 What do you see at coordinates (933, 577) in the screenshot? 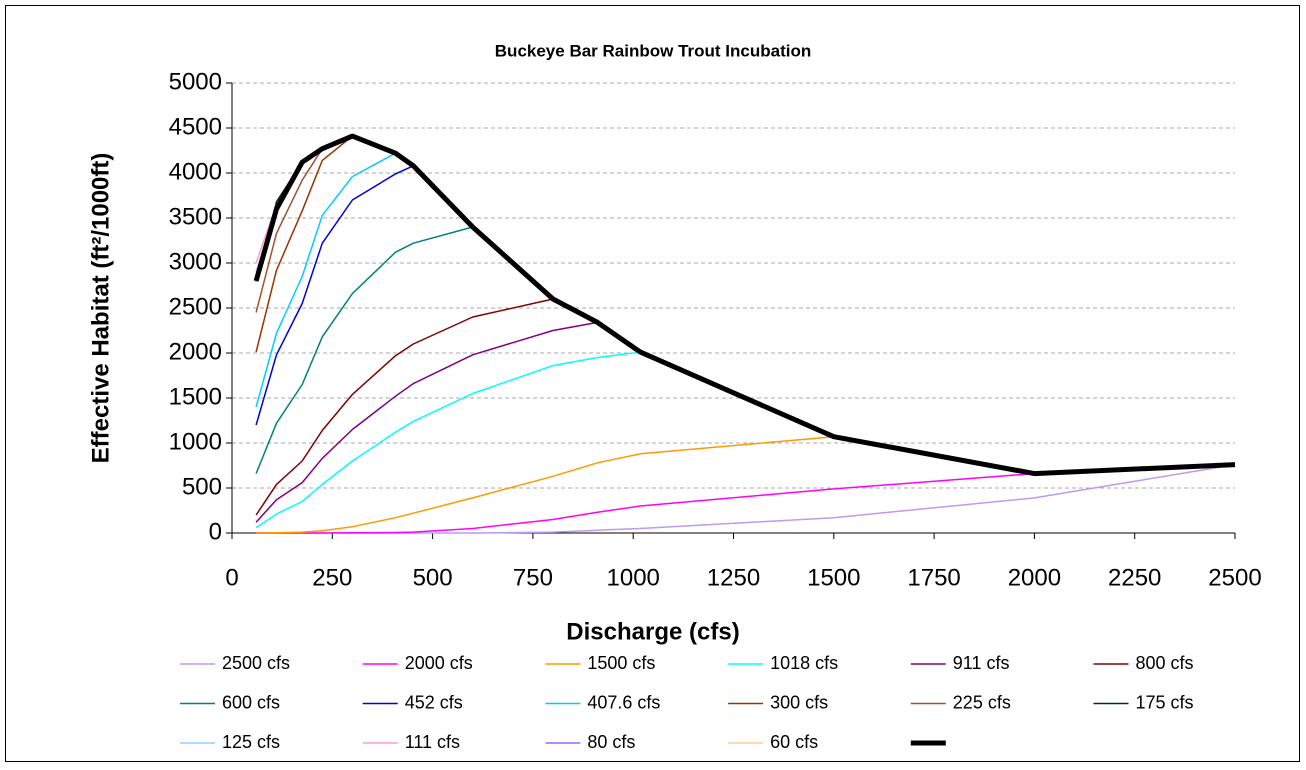
I see `x-tick-label: 1750` at bounding box center [933, 577].